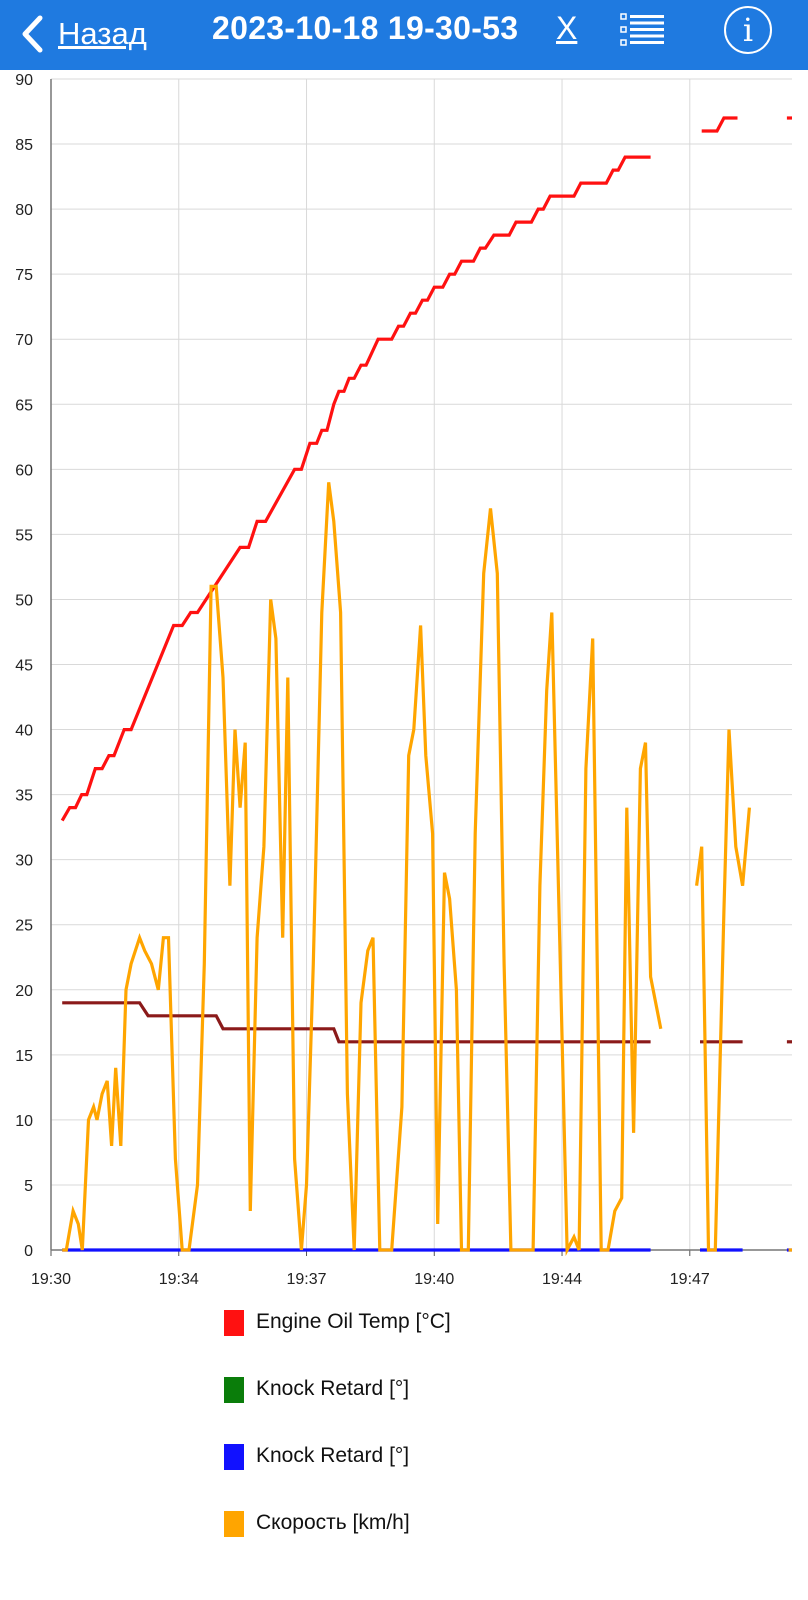  What do you see at coordinates (24, 600) in the screenshot?
I see `y-tick-label: 50` at bounding box center [24, 600].